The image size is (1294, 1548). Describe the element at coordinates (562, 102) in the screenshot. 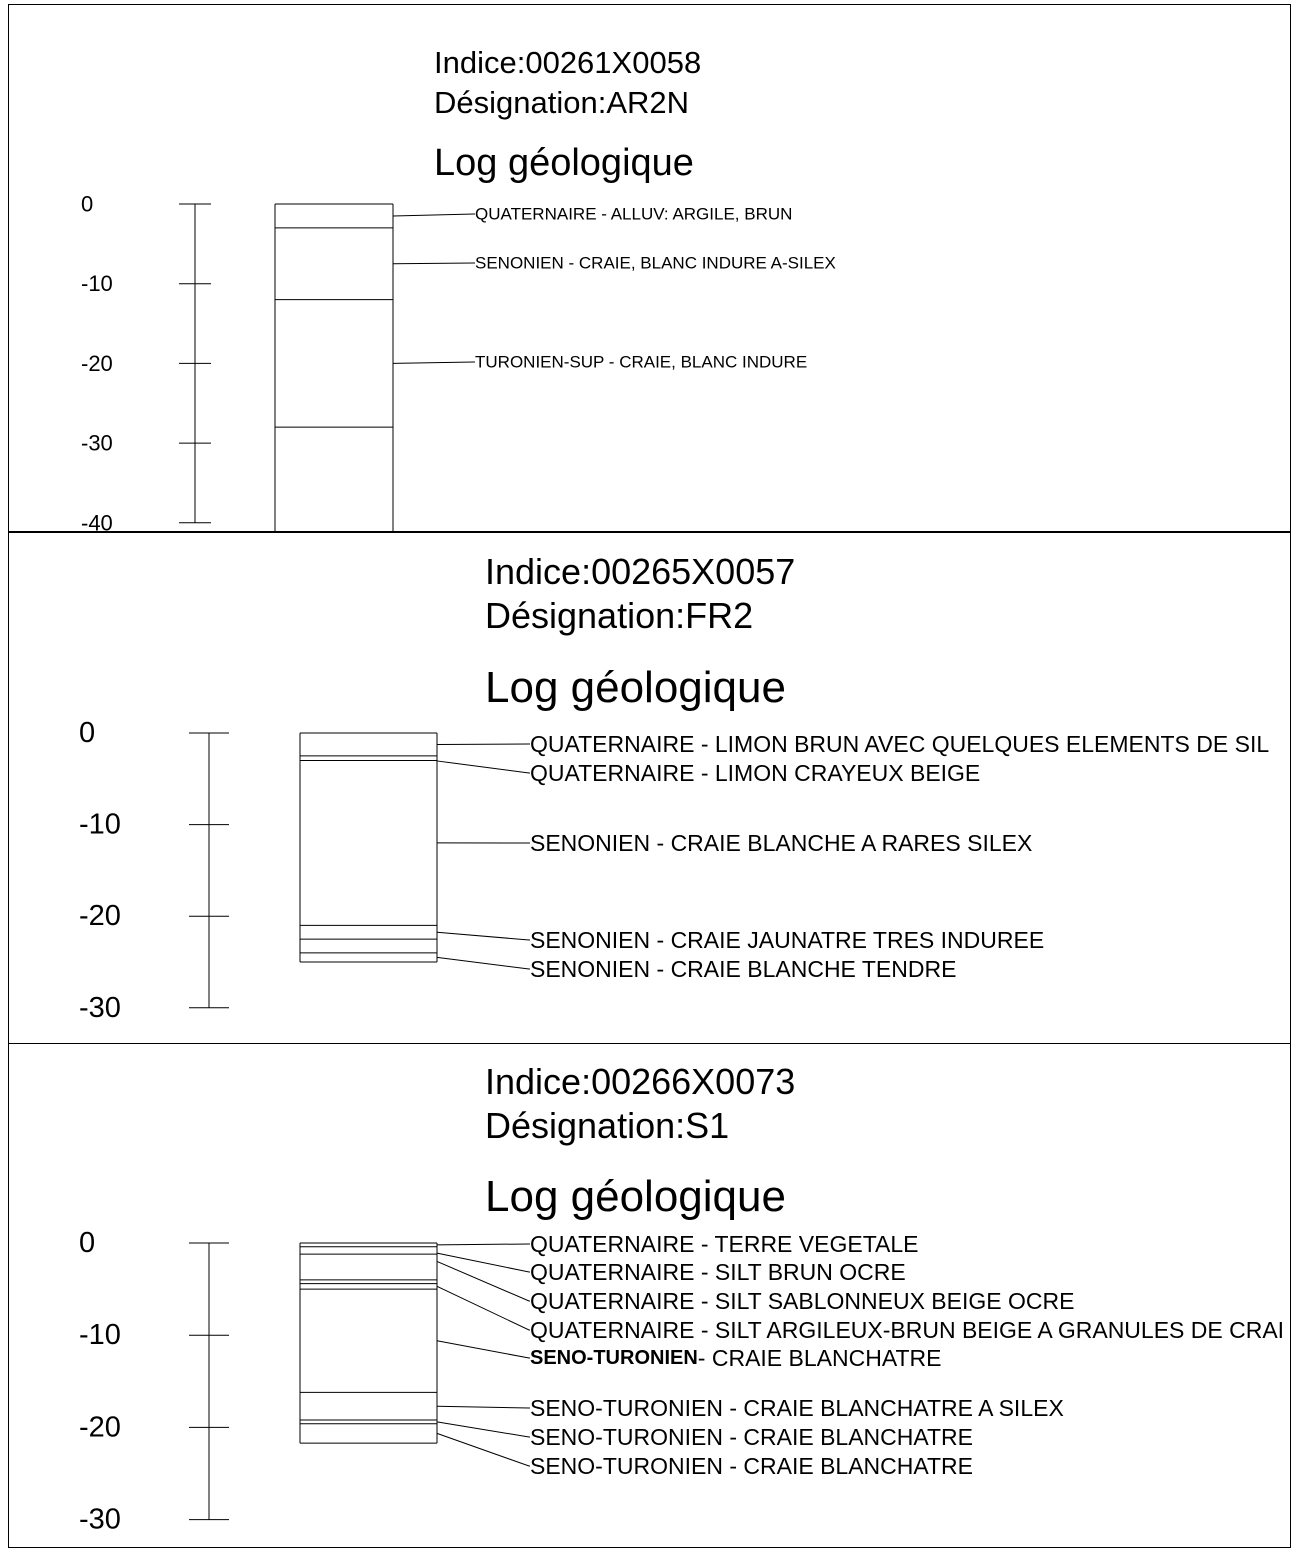

I see `designation-label: Désignation:AR2N` at that location.